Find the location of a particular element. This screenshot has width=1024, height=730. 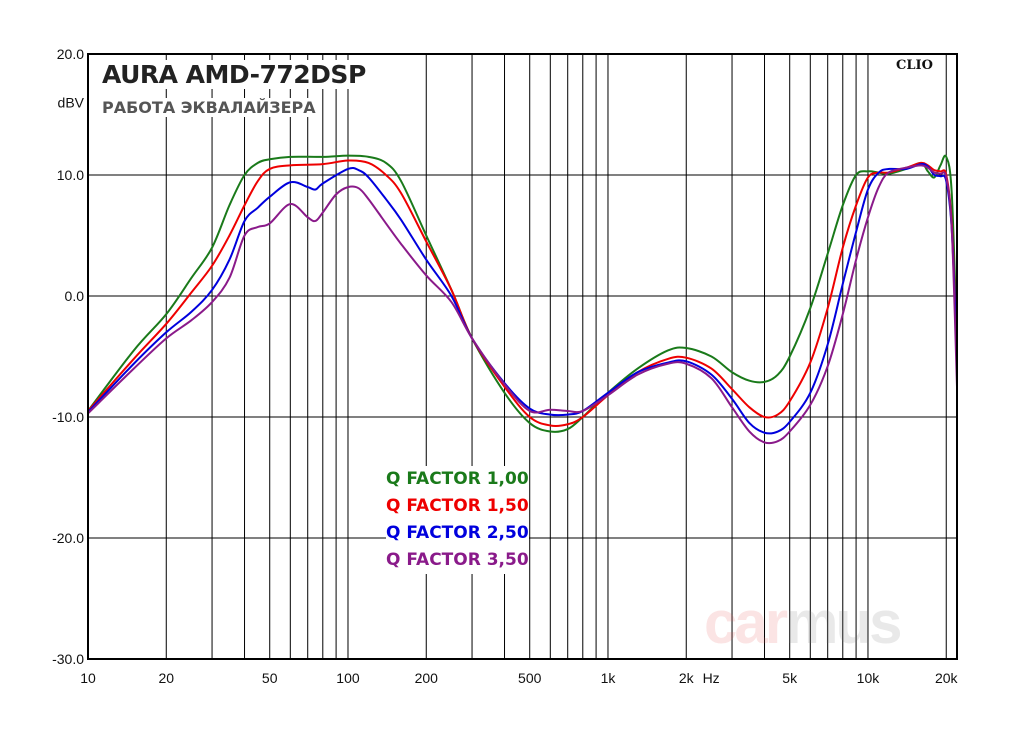

watermark-part-1: car is located at coordinates (746, 622).